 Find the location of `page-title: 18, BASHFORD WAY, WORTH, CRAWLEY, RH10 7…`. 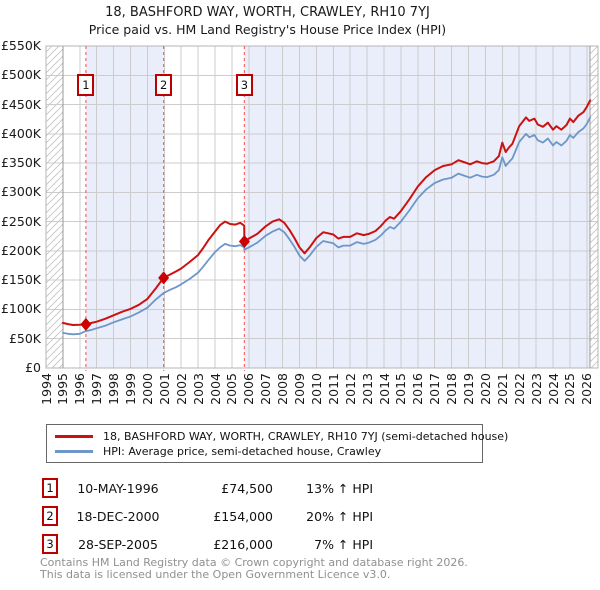

page-title: 18, BASHFORD WAY, WORTH, CRAWLEY, RH10 7… is located at coordinates (267, 12).